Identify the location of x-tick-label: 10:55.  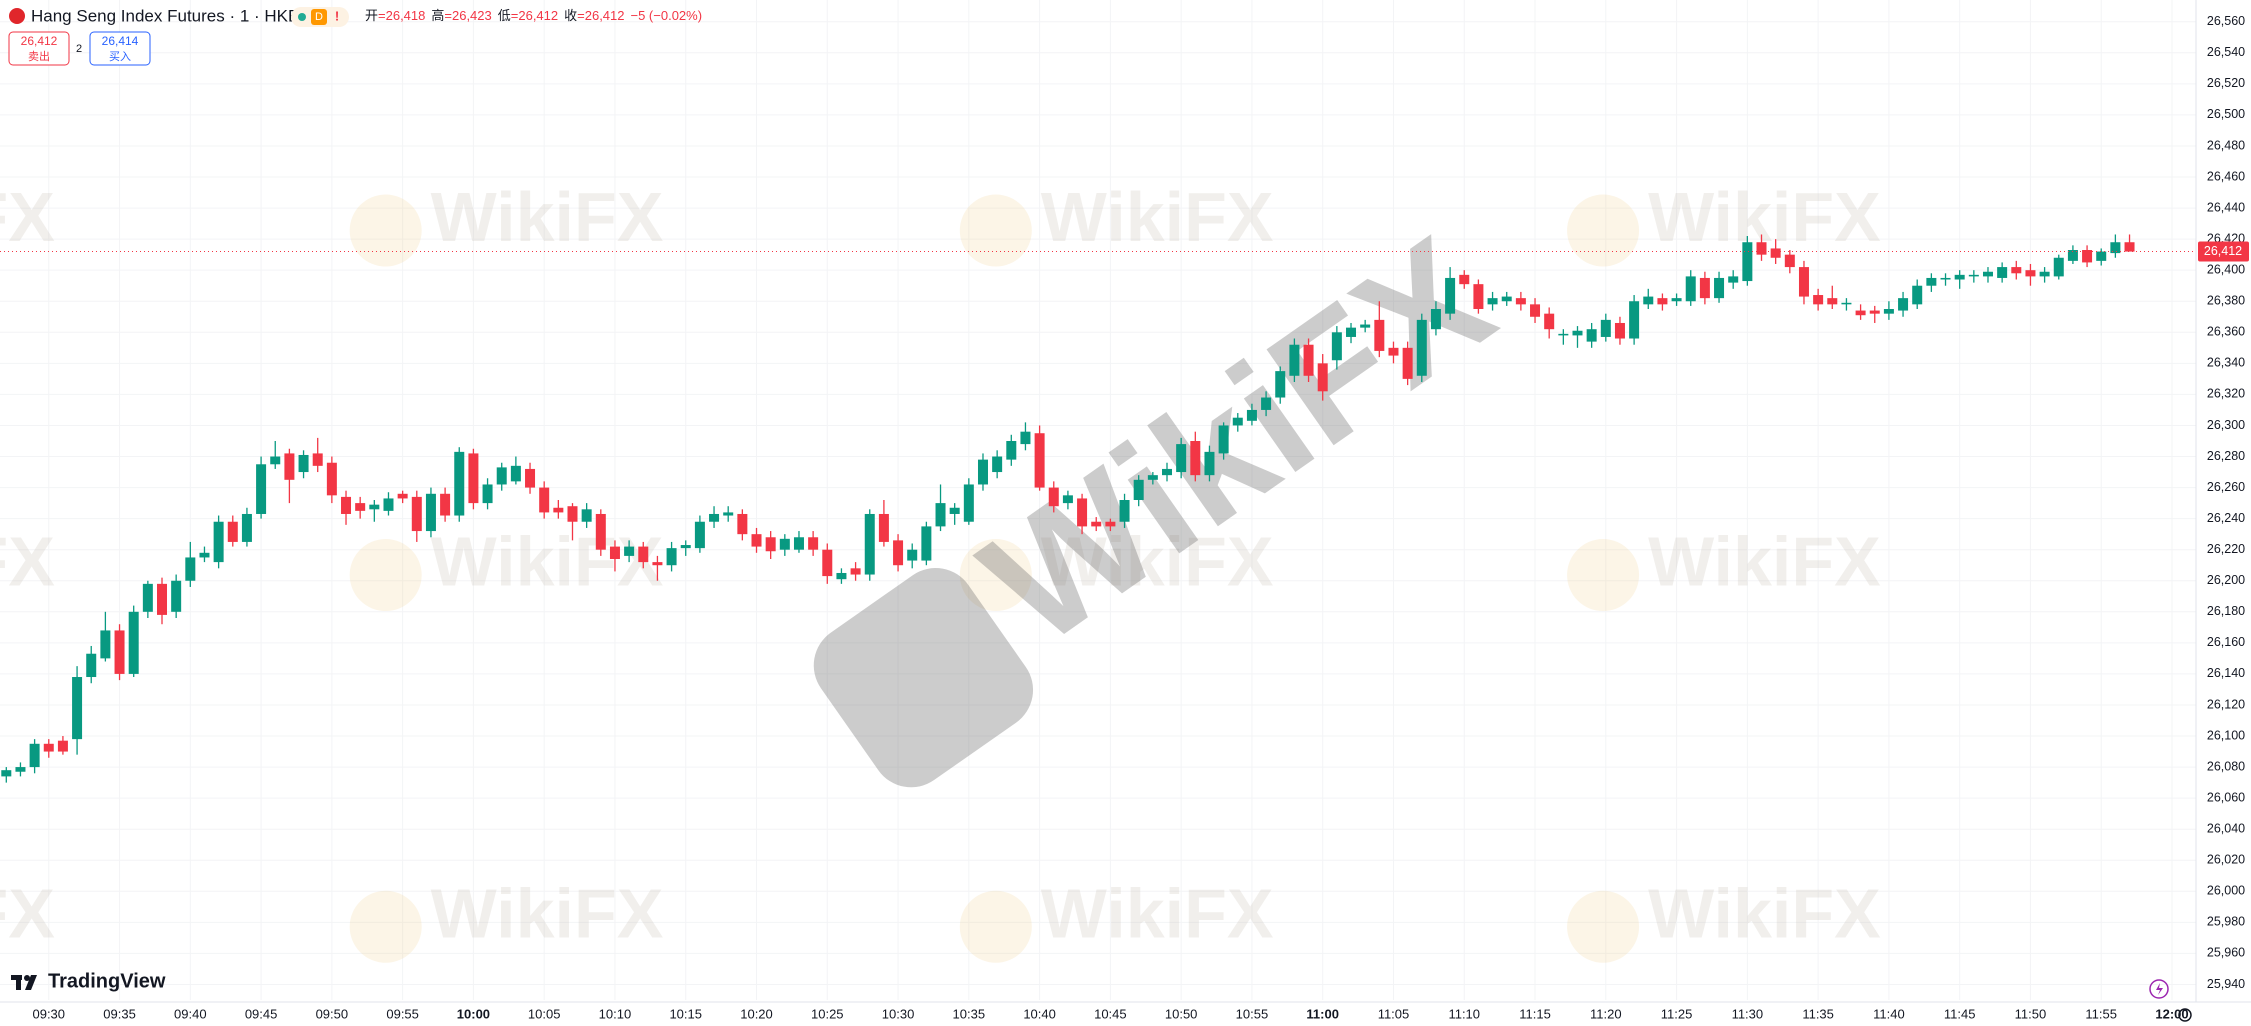
(1252, 1013).